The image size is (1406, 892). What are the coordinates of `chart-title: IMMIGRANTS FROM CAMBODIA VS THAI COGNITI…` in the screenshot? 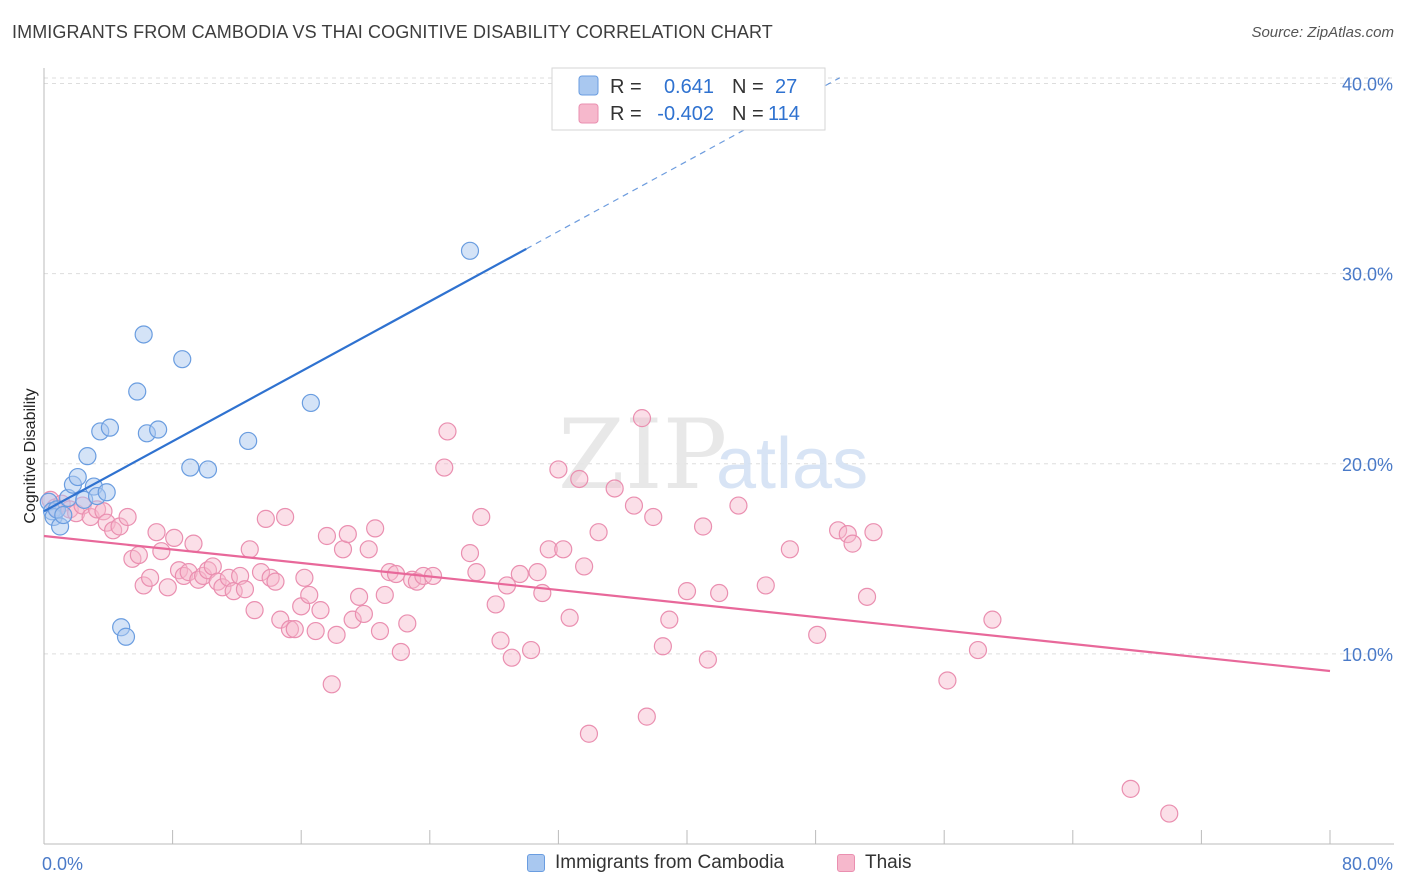 It's located at (392, 32).